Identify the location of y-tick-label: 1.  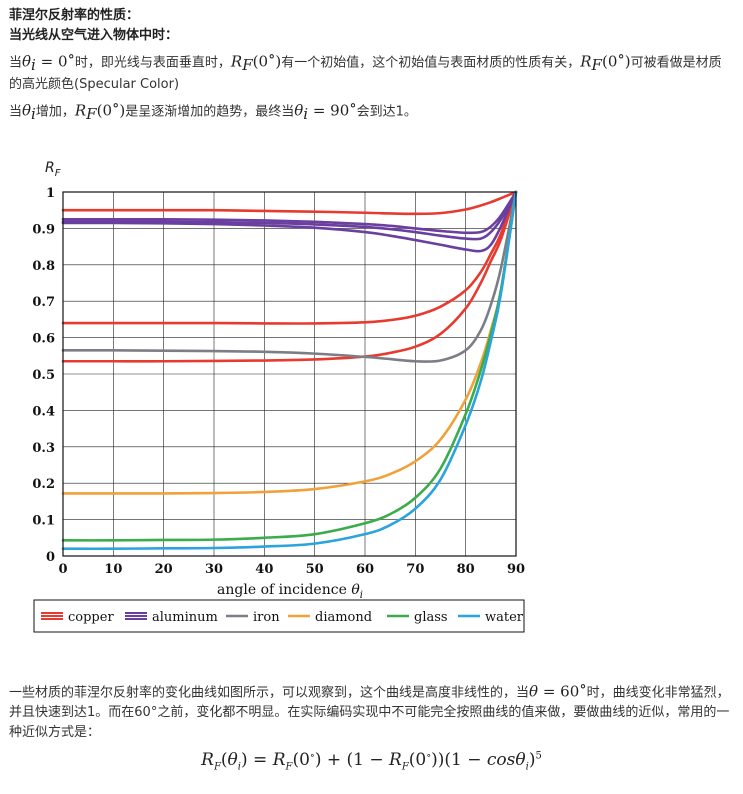
(50, 193).